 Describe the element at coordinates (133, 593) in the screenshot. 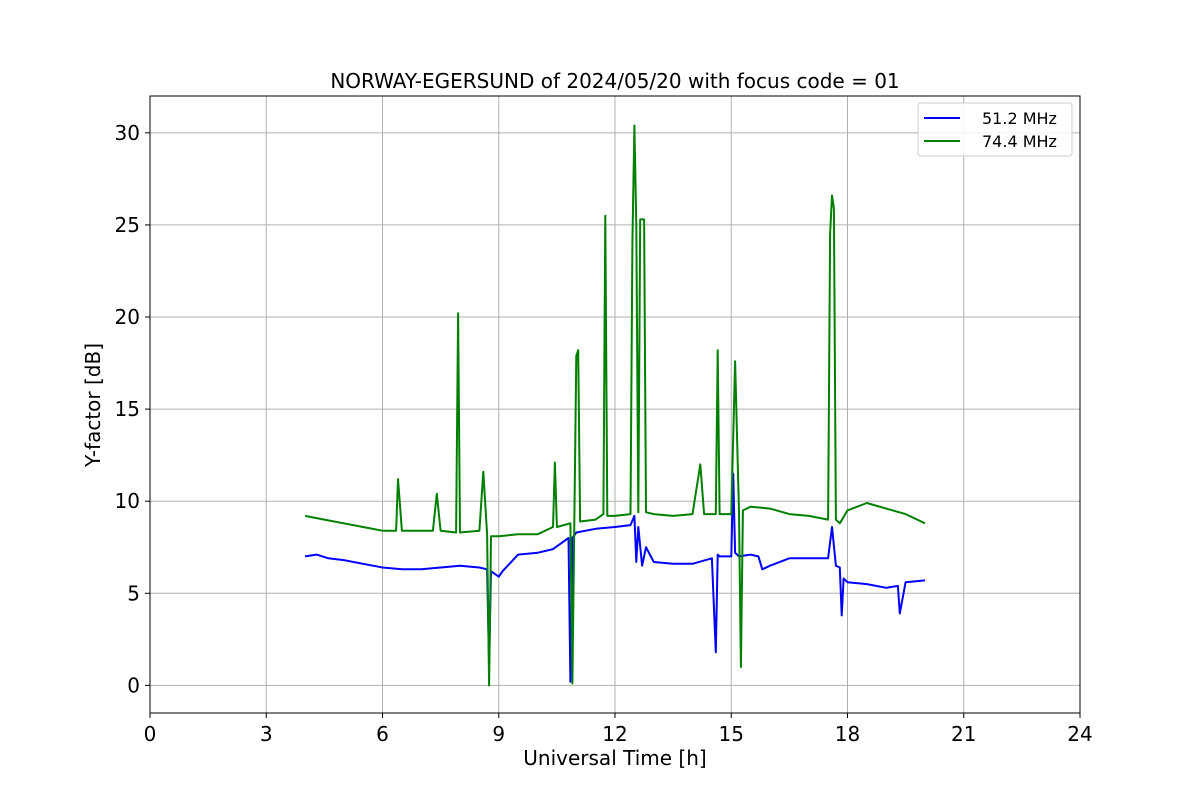

I see `y-tick-label: 5` at that location.